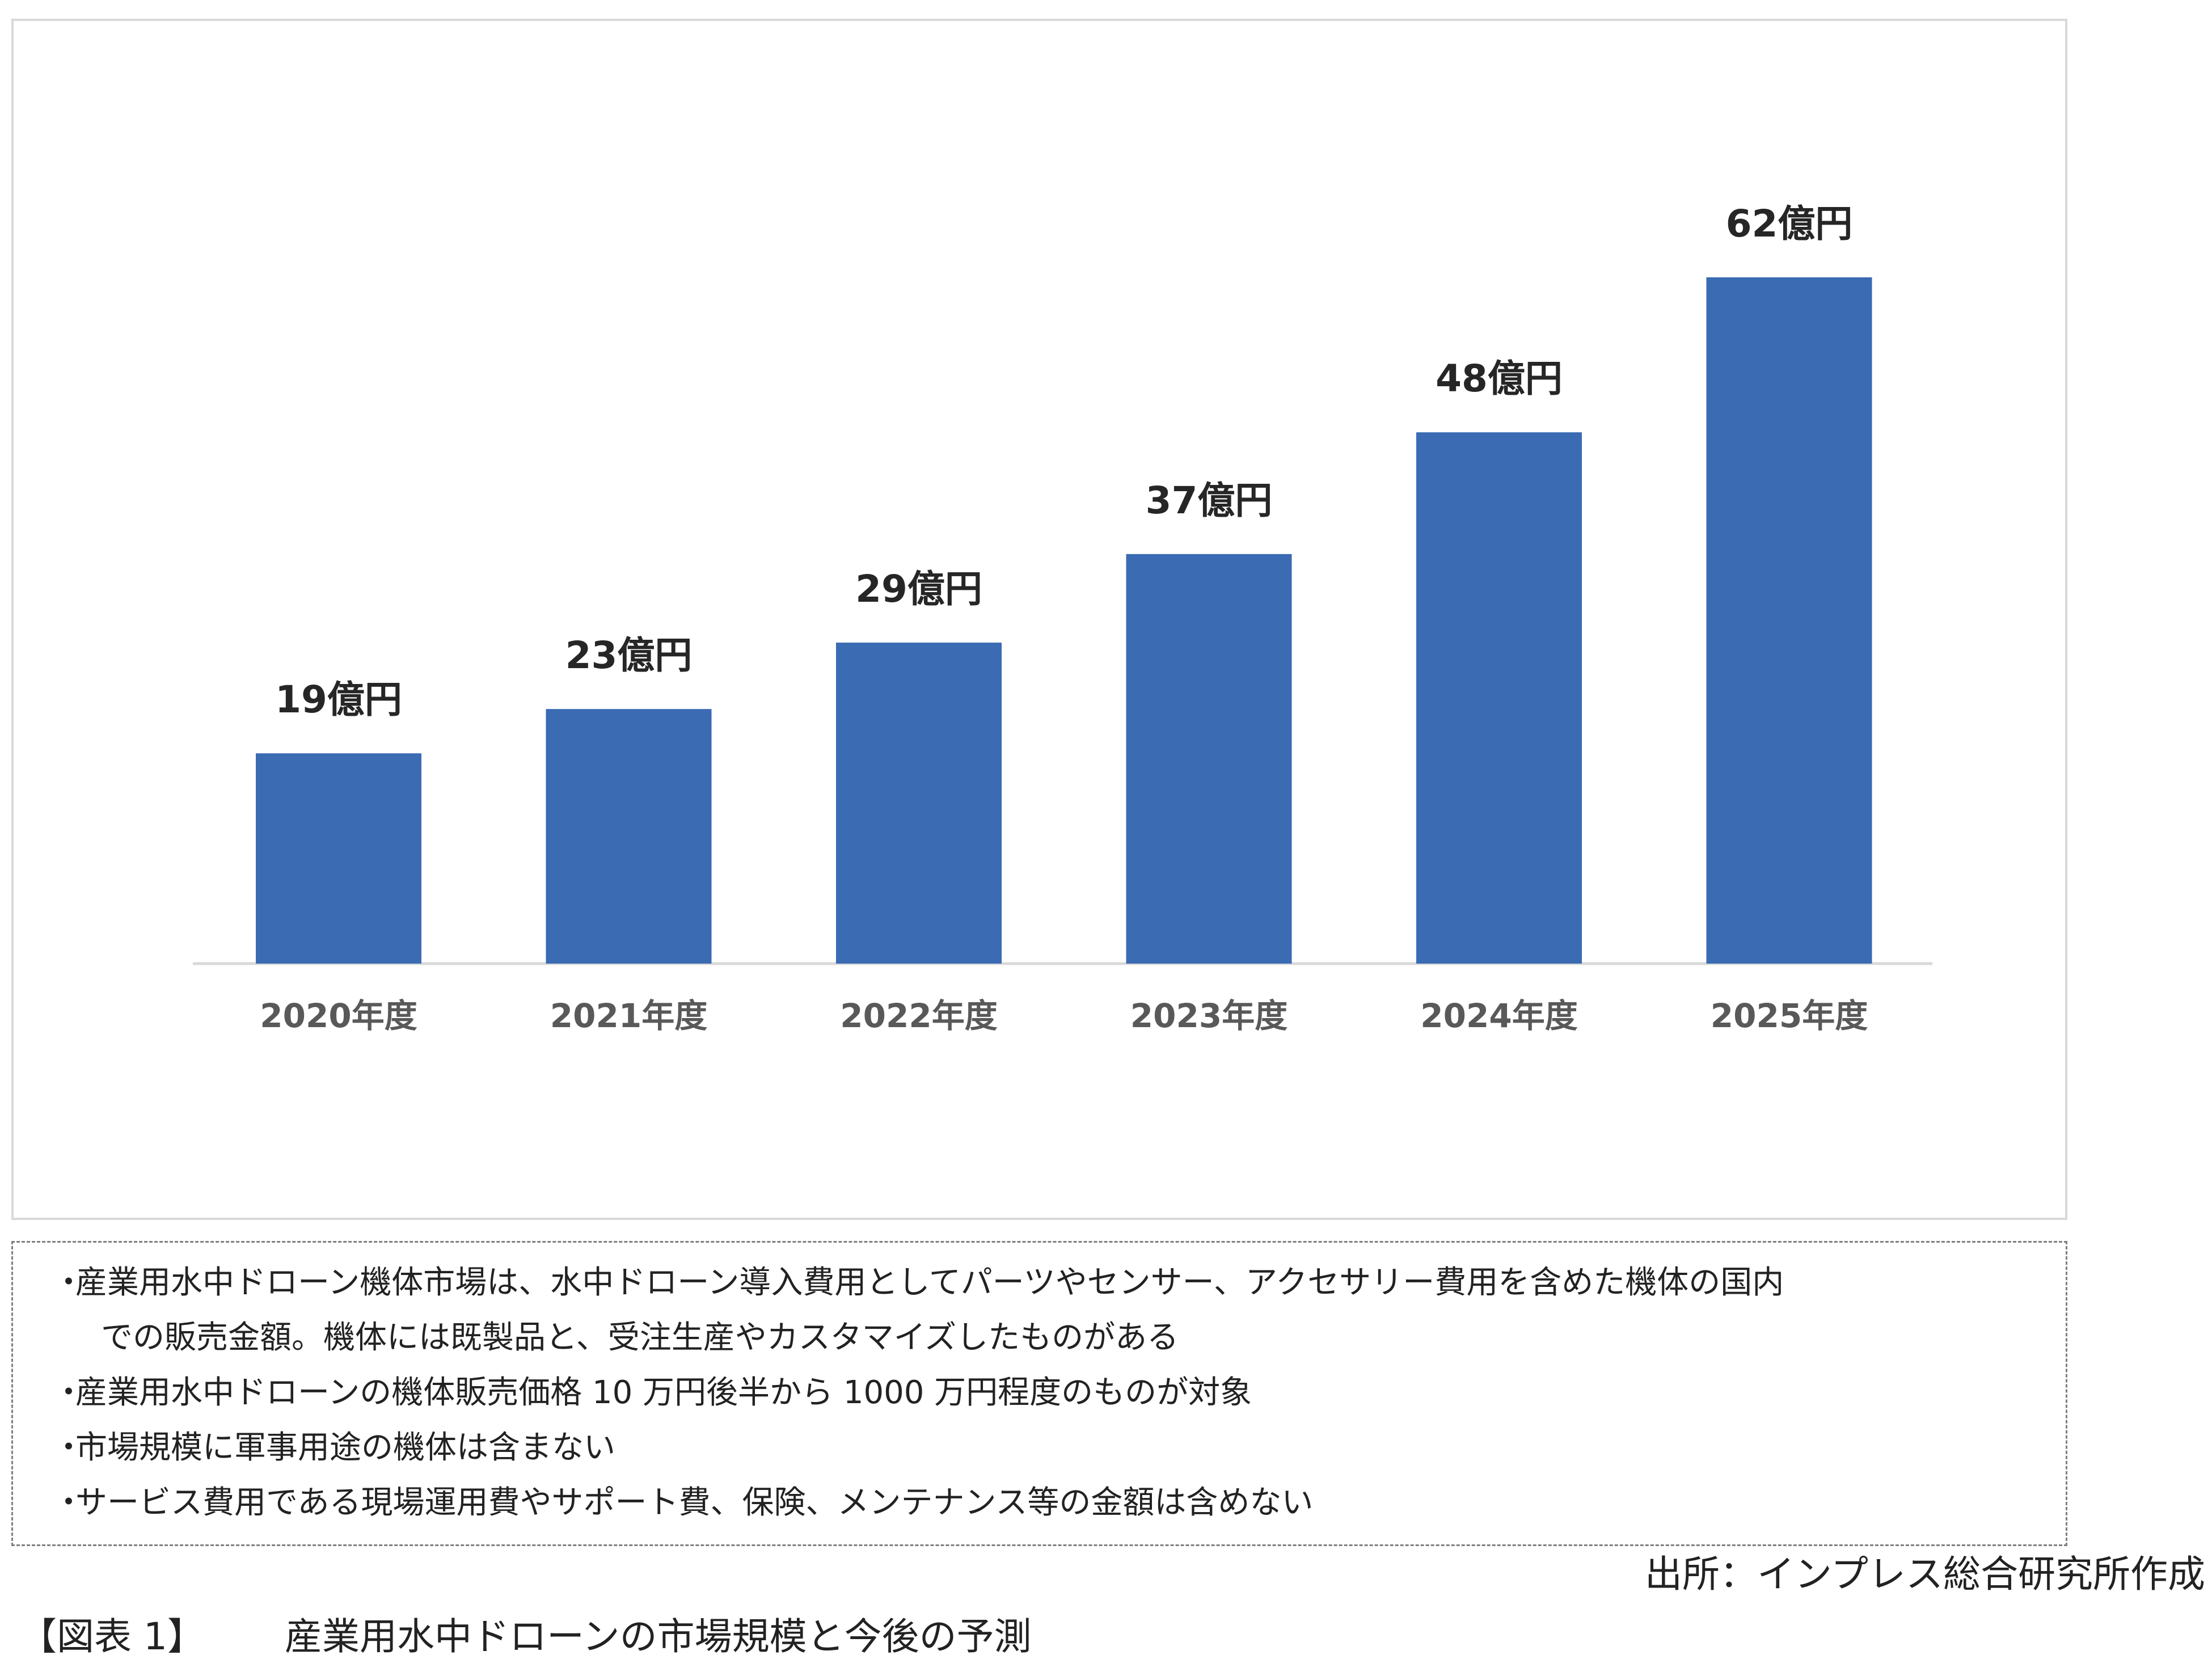  What do you see at coordinates (1209, 759) in the screenshot?
I see `bar-2023年度` at bounding box center [1209, 759].